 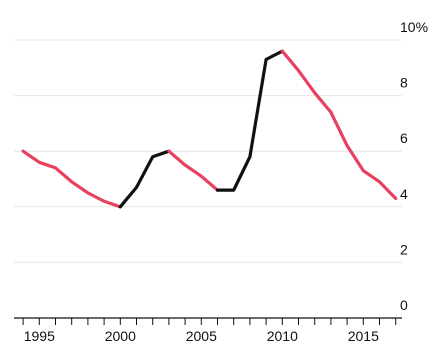 I want to click on x-tick-label-2010: 2010, so click(x=282, y=336).